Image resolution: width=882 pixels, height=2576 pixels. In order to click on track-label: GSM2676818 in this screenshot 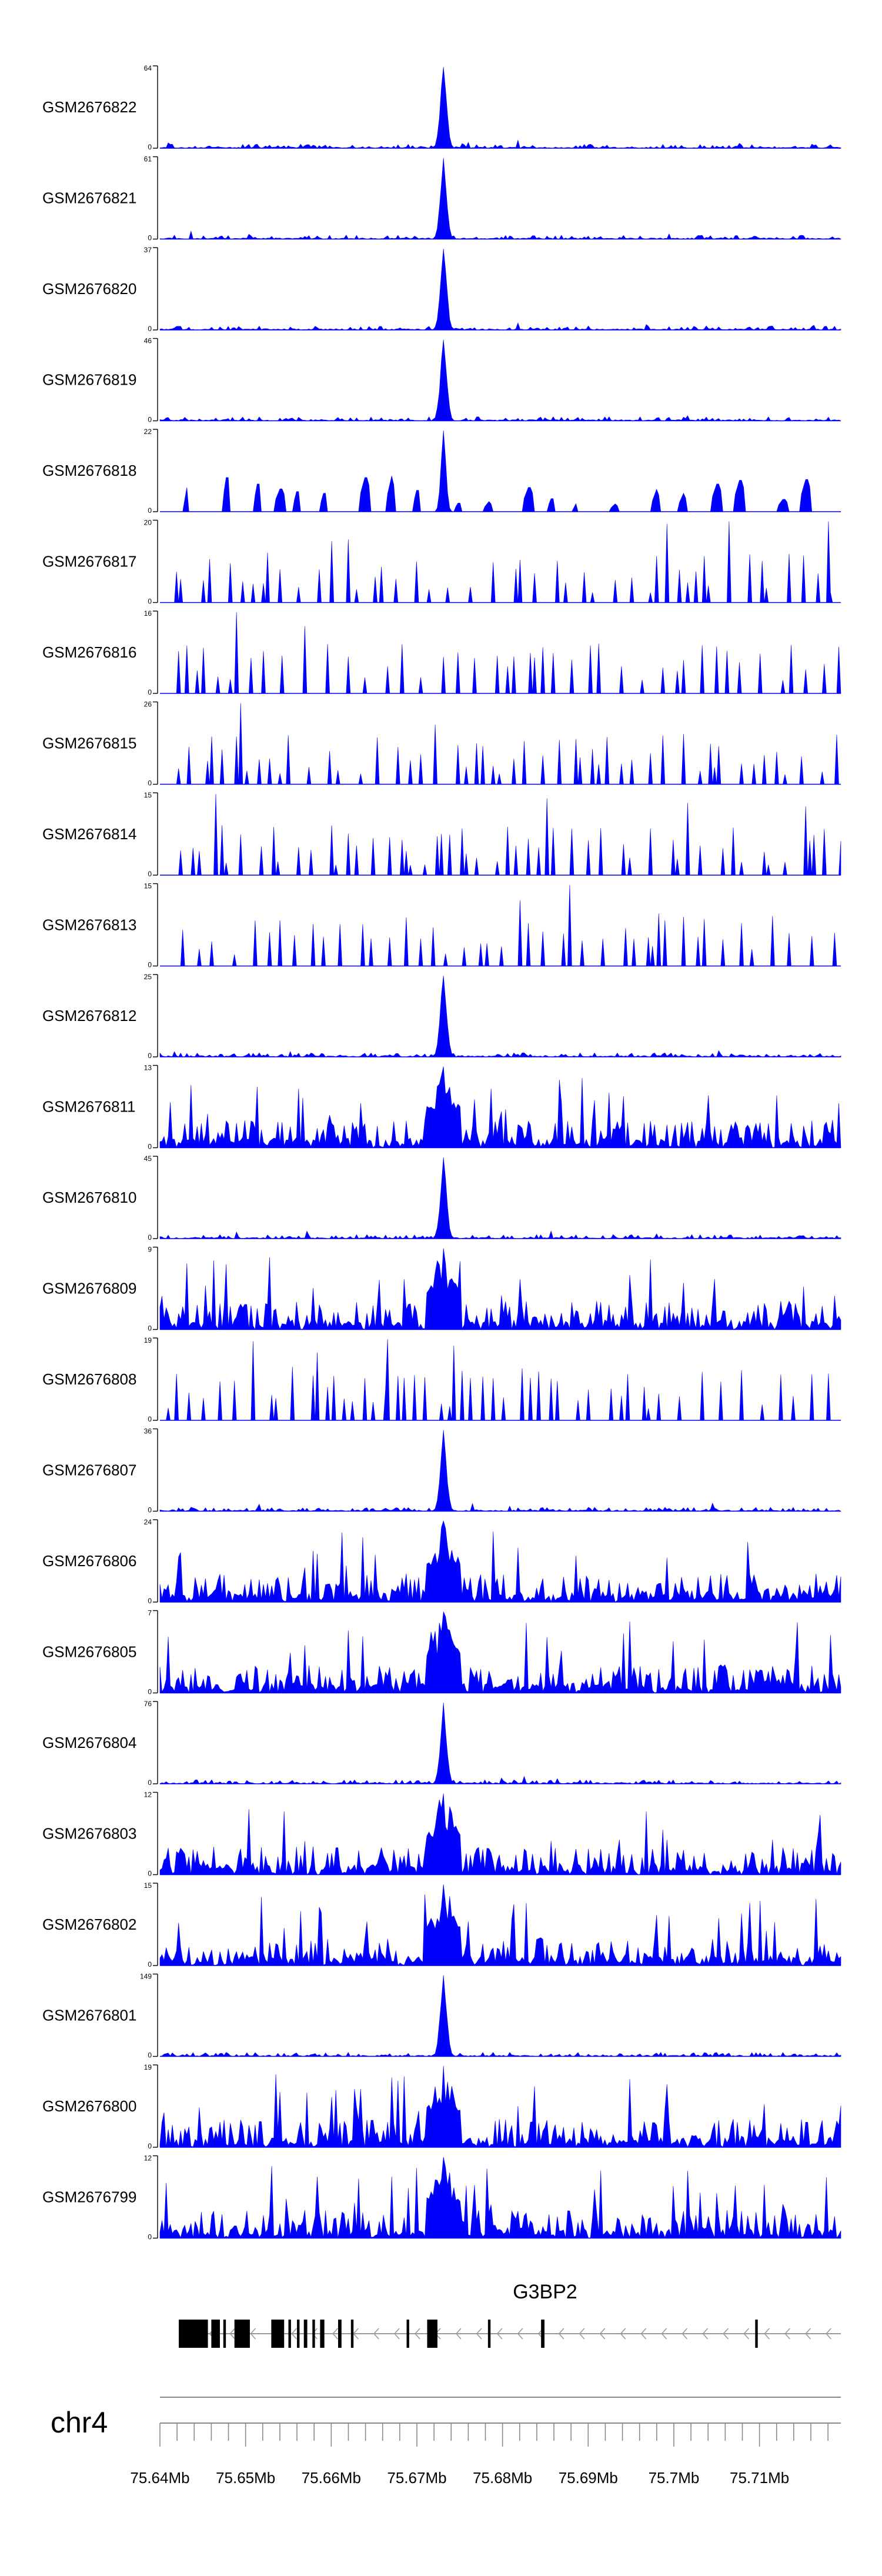, I will do `click(89, 470)`.